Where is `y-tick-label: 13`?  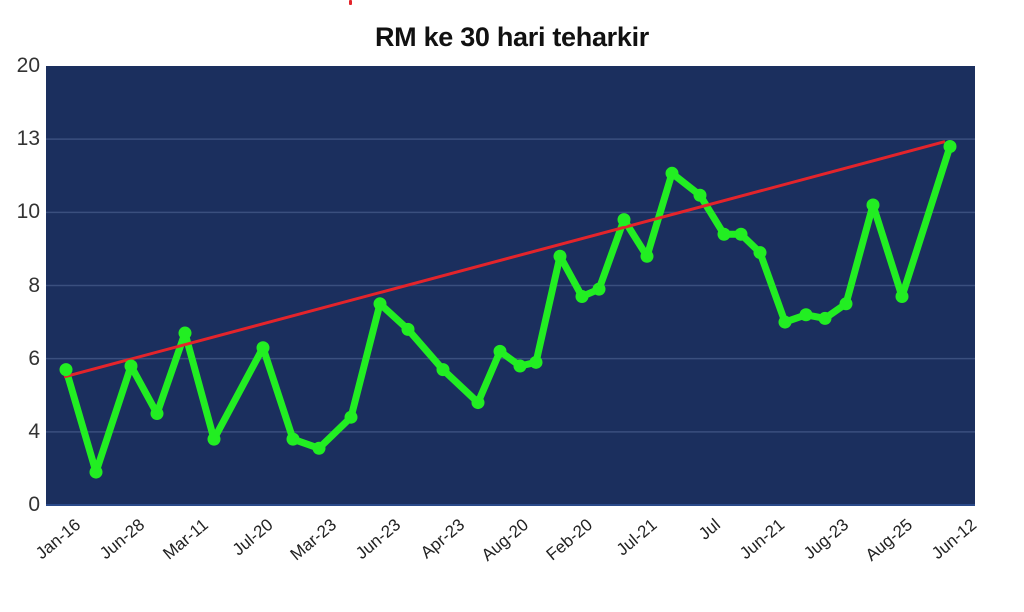
y-tick-label: 13 is located at coordinates (28, 139).